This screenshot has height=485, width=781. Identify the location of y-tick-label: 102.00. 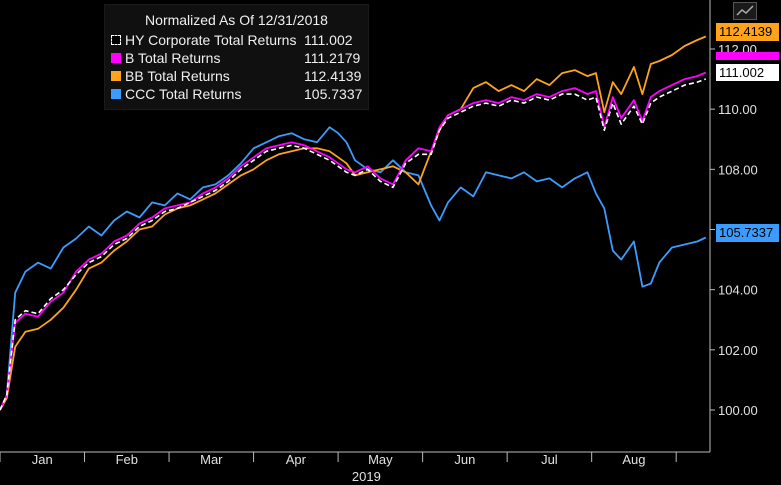
(738, 350).